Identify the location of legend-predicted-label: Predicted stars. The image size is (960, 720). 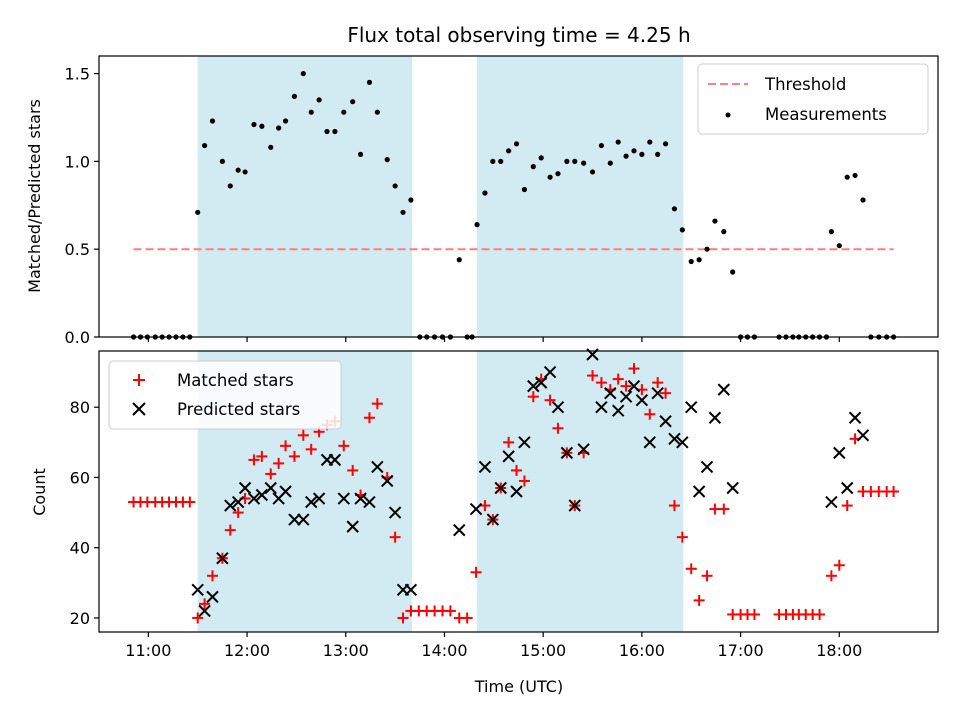
(238, 409).